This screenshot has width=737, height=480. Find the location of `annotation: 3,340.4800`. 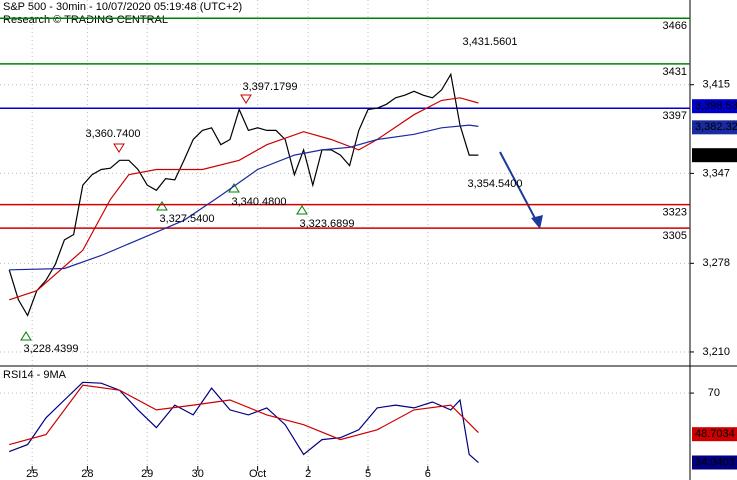

annotation: 3,340.4800 is located at coordinates (258, 202).